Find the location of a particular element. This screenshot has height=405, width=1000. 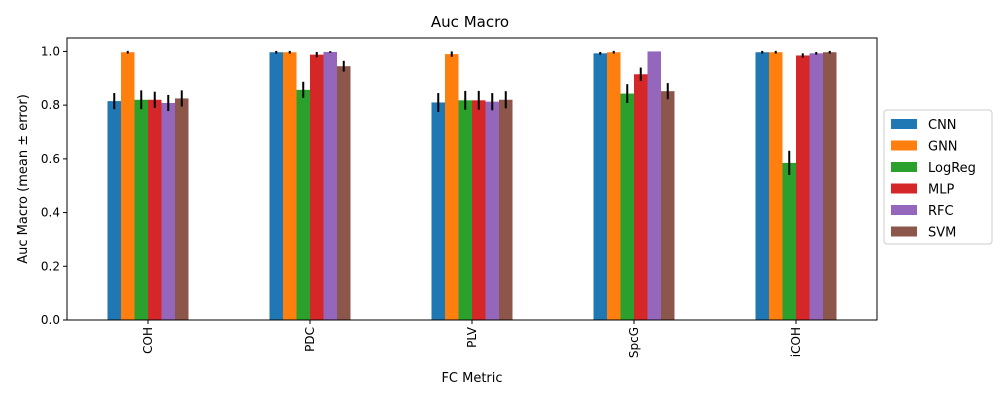

legend-label-mlp: MLP is located at coordinates (941, 190).